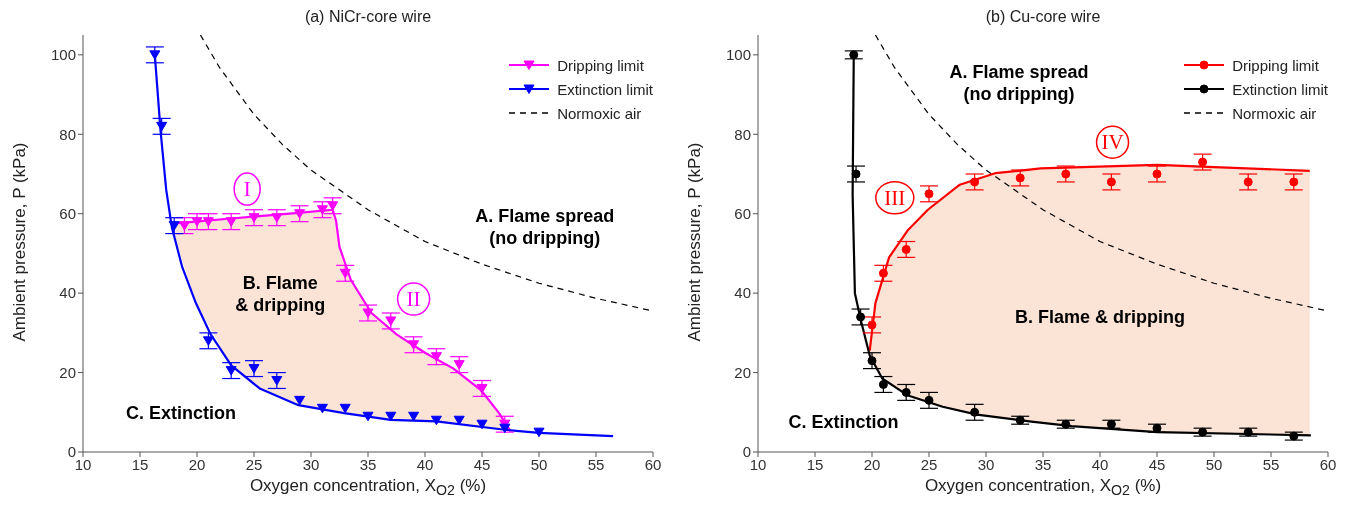 This screenshot has height=527, width=1359. What do you see at coordinates (695, 242) in the screenshot?
I see `y-axis-title: Ambient pressure, P (kPa)` at bounding box center [695, 242].